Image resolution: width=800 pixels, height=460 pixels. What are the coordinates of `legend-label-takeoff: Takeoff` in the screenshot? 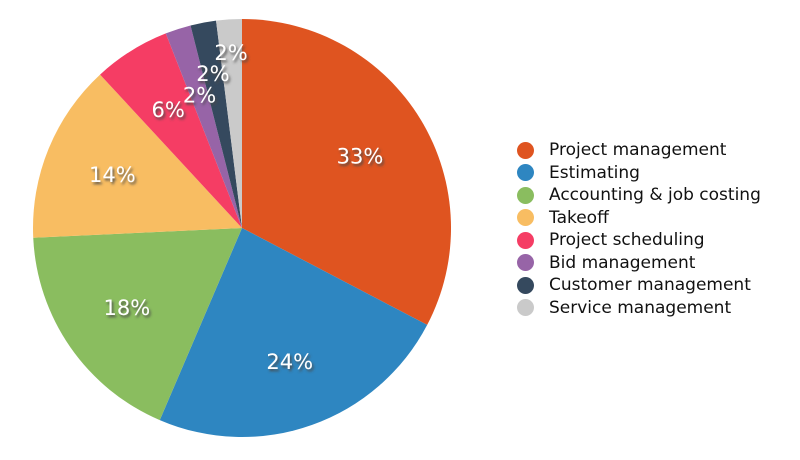 It's located at (579, 217).